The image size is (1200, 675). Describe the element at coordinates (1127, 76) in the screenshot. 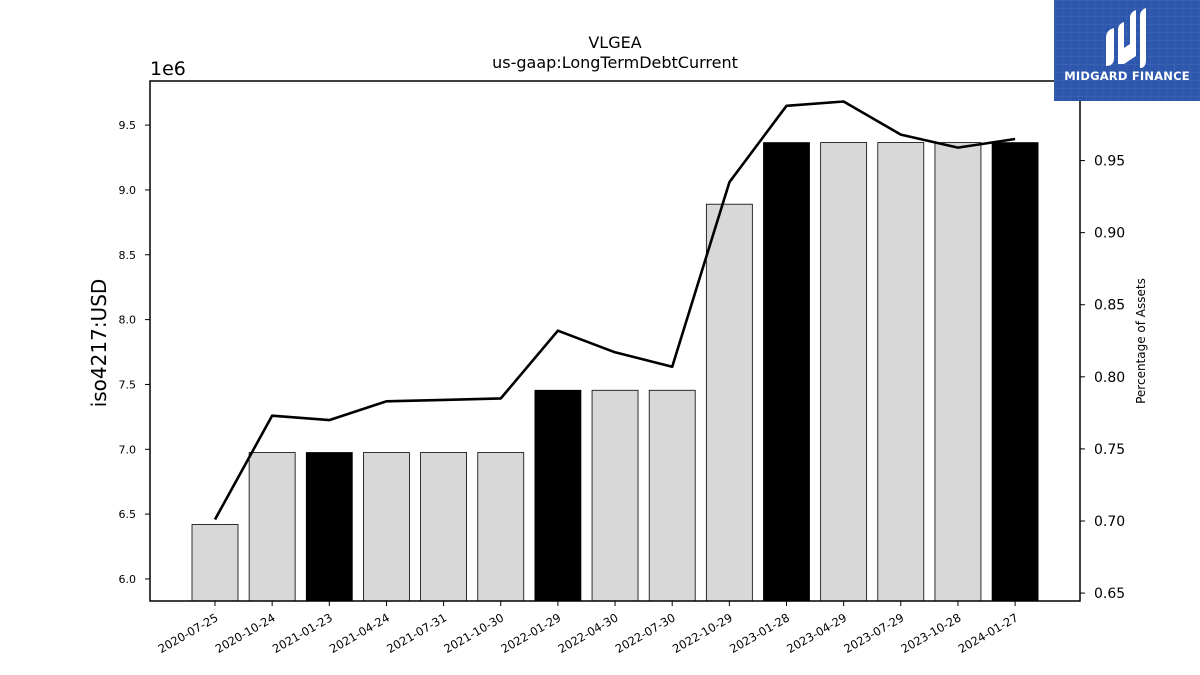

I see `logo-text: MIDGARD FINANCE` at that location.